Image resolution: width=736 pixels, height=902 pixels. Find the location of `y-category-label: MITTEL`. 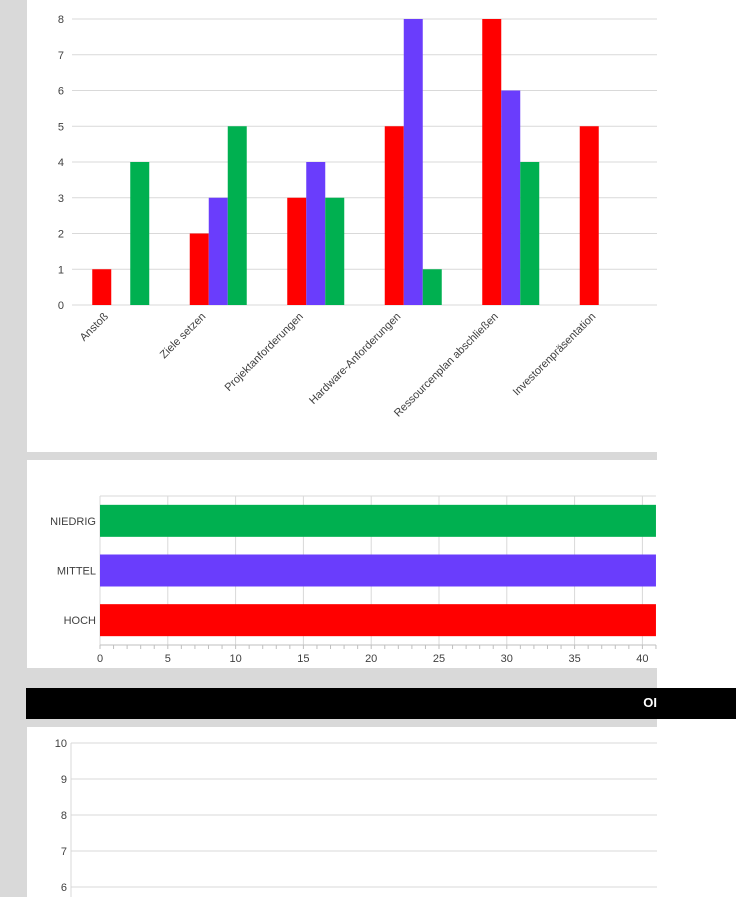

y-category-label: MITTEL is located at coordinates (76, 572).